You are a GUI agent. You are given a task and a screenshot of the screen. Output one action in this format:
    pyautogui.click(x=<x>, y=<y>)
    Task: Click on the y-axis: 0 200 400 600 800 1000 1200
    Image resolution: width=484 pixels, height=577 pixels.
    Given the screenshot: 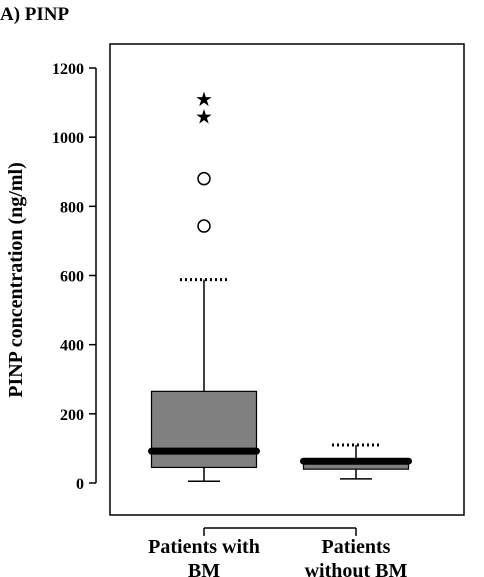 What is the action you would take?
    pyautogui.click(x=74, y=277)
    